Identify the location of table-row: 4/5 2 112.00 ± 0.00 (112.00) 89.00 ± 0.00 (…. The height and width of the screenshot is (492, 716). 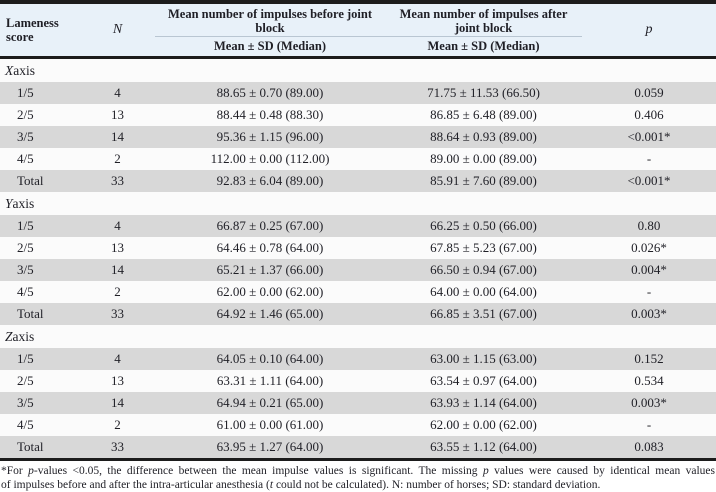
(358, 159).